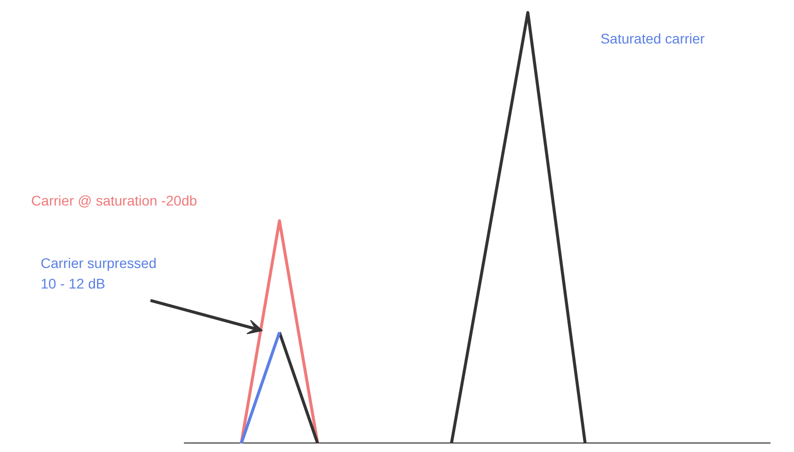 This screenshot has width=794, height=452. Describe the element at coordinates (98, 273) in the screenshot. I see `text: Carrier surpressed 10 - 12 dB` at that location.